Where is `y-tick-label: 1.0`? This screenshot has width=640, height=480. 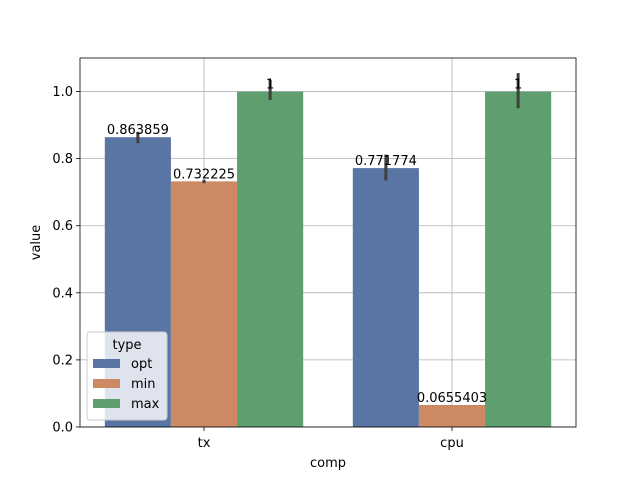
y-tick-label: 1.0 is located at coordinates (62, 92).